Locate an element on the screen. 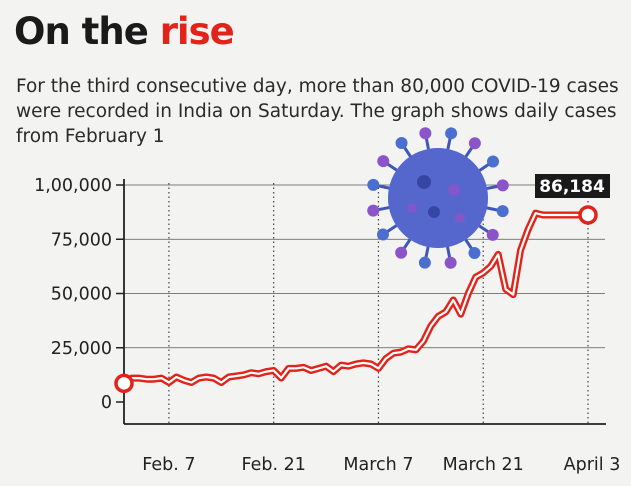  y-tick-label: 50,000 is located at coordinates (81, 295).